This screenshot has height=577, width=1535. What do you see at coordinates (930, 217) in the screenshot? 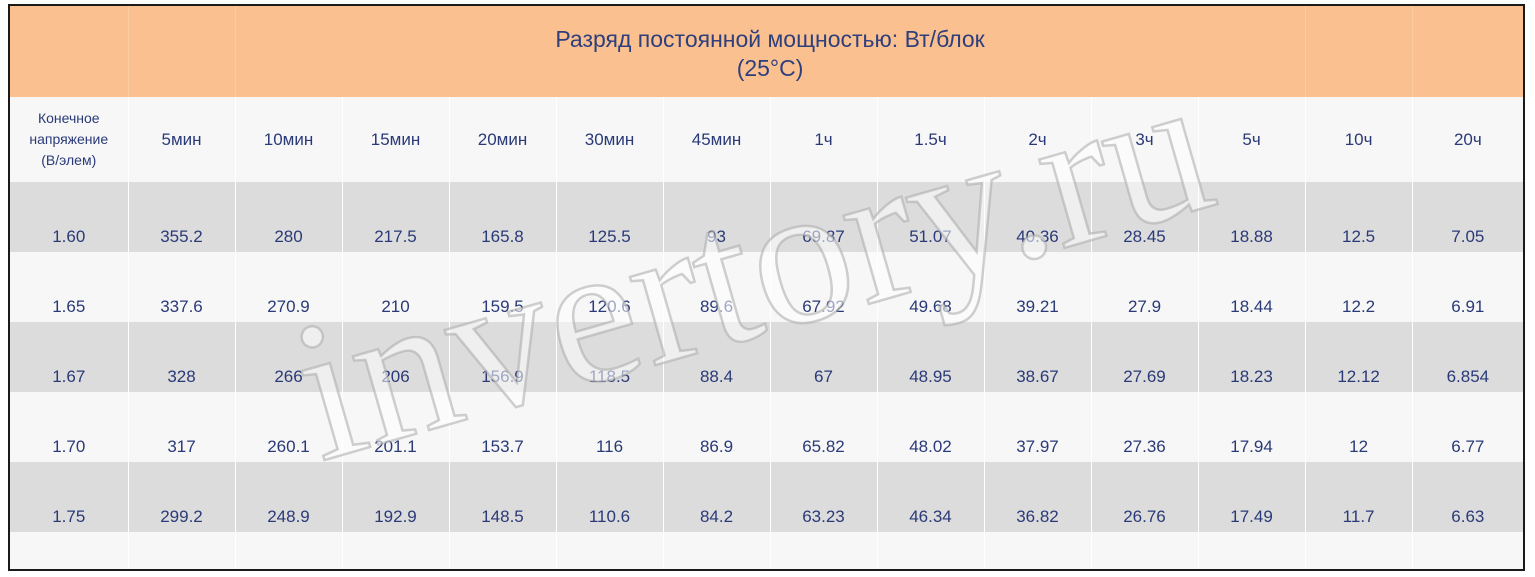
I see `power-value-cell: 51.07` at bounding box center [930, 217].